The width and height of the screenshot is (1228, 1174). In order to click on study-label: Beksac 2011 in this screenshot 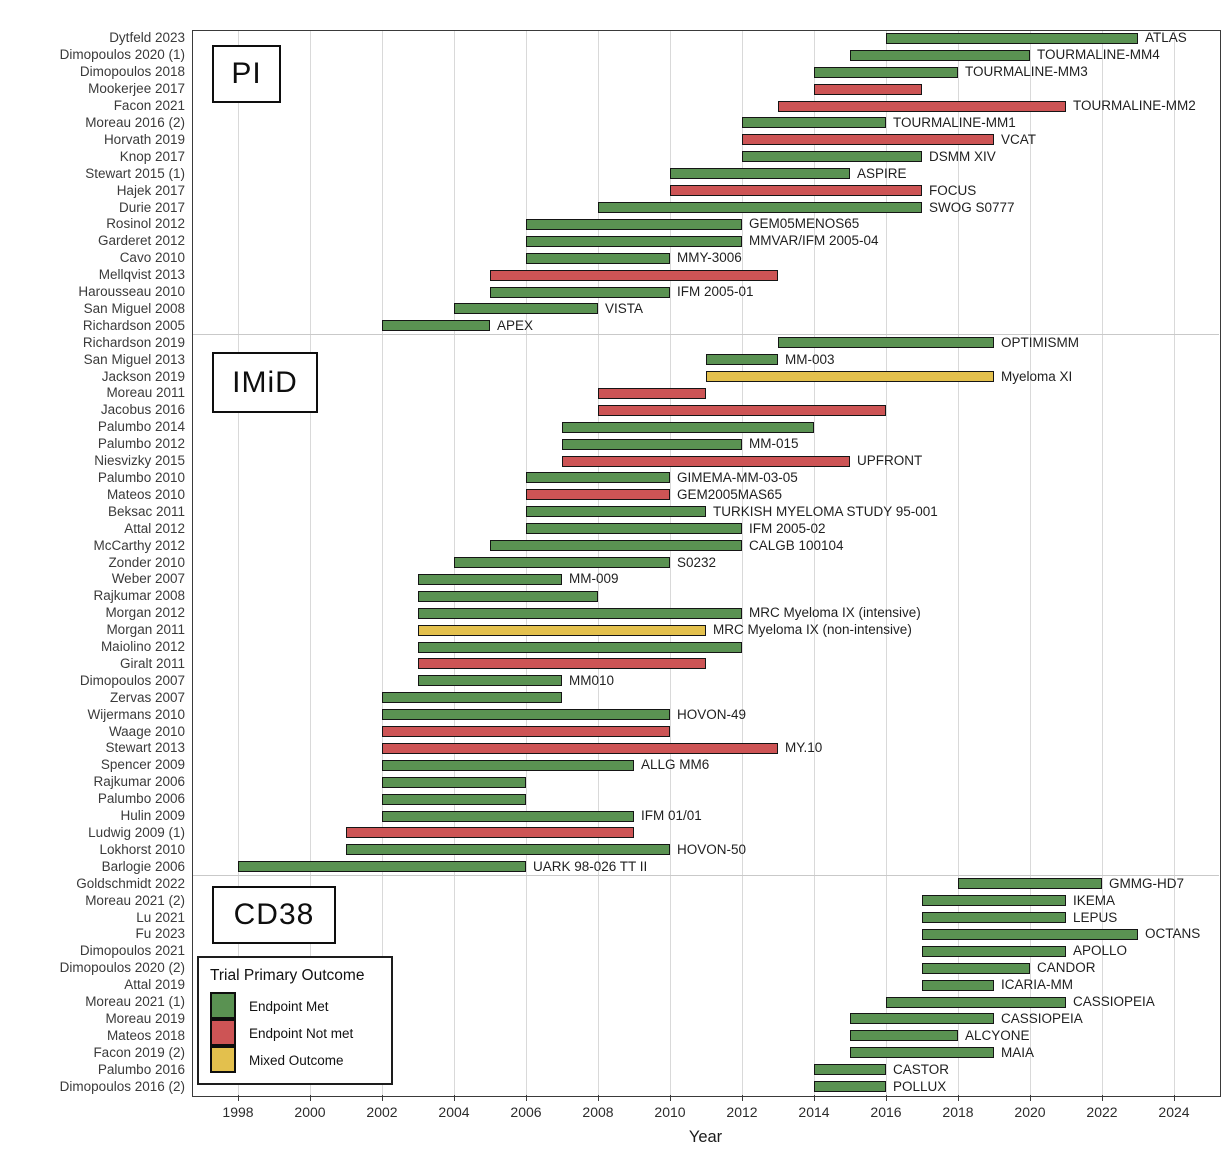, I will do `click(146, 511)`.